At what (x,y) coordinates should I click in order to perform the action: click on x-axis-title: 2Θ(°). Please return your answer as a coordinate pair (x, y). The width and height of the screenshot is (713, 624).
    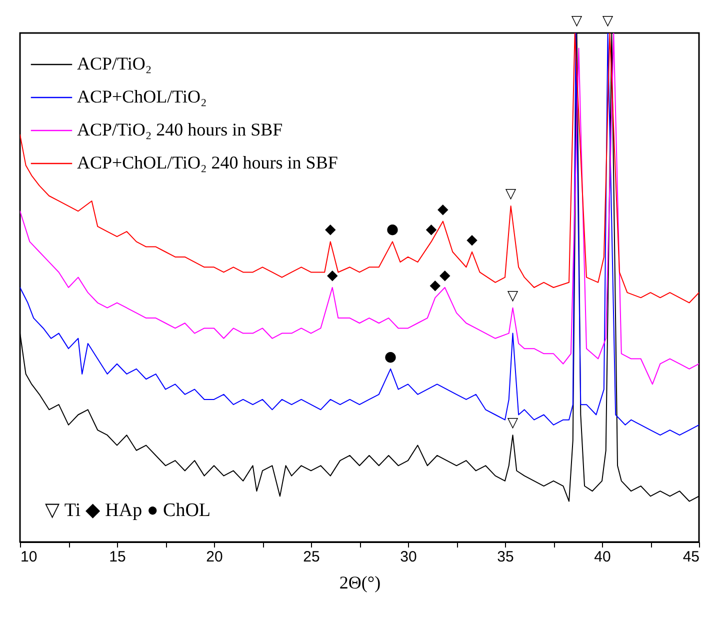
    Looking at the image, I should click on (360, 582).